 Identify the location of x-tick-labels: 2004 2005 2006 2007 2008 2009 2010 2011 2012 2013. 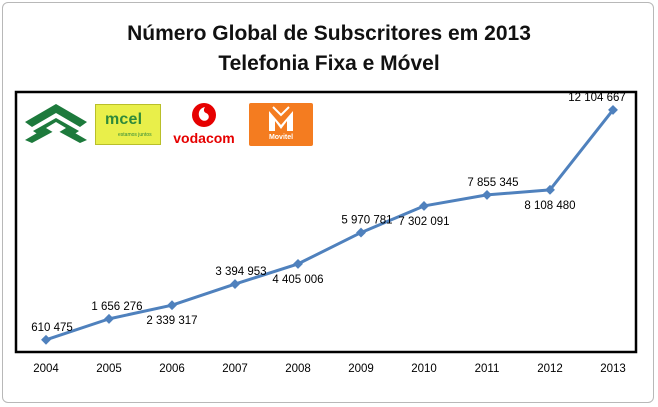
(329, 369).